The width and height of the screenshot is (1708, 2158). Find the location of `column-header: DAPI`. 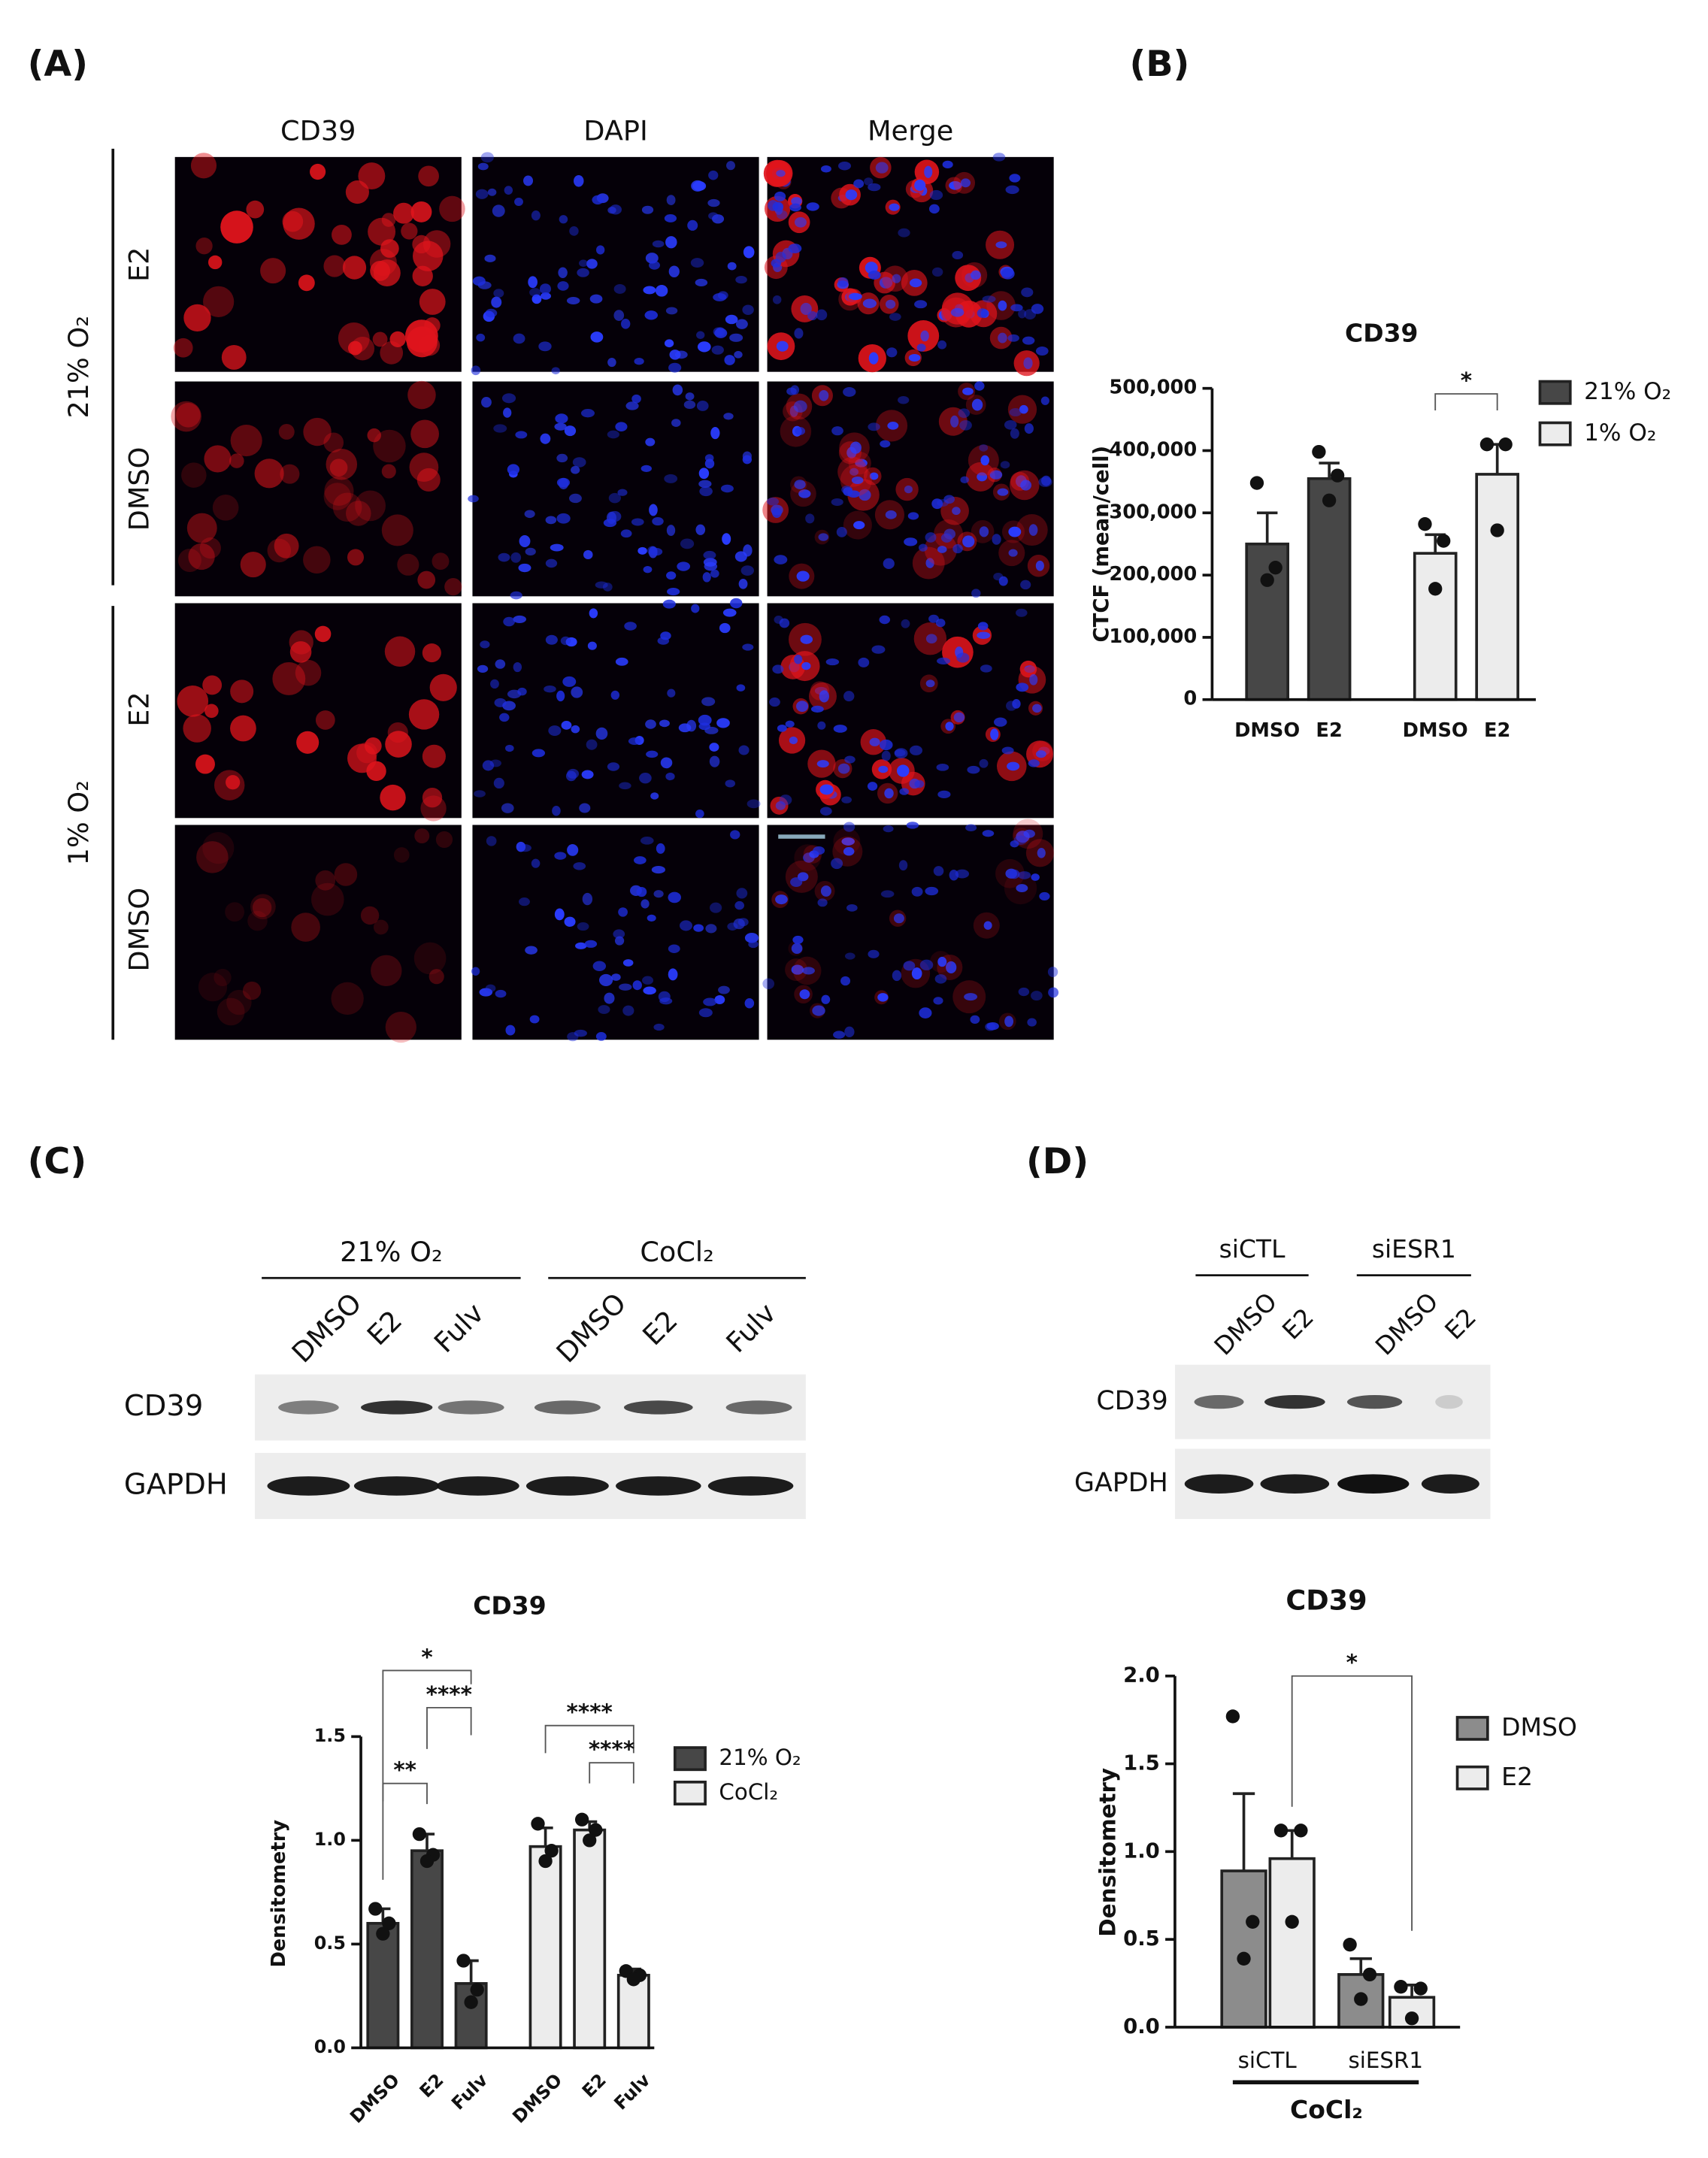

column-header: DAPI is located at coordinates (615, 130).